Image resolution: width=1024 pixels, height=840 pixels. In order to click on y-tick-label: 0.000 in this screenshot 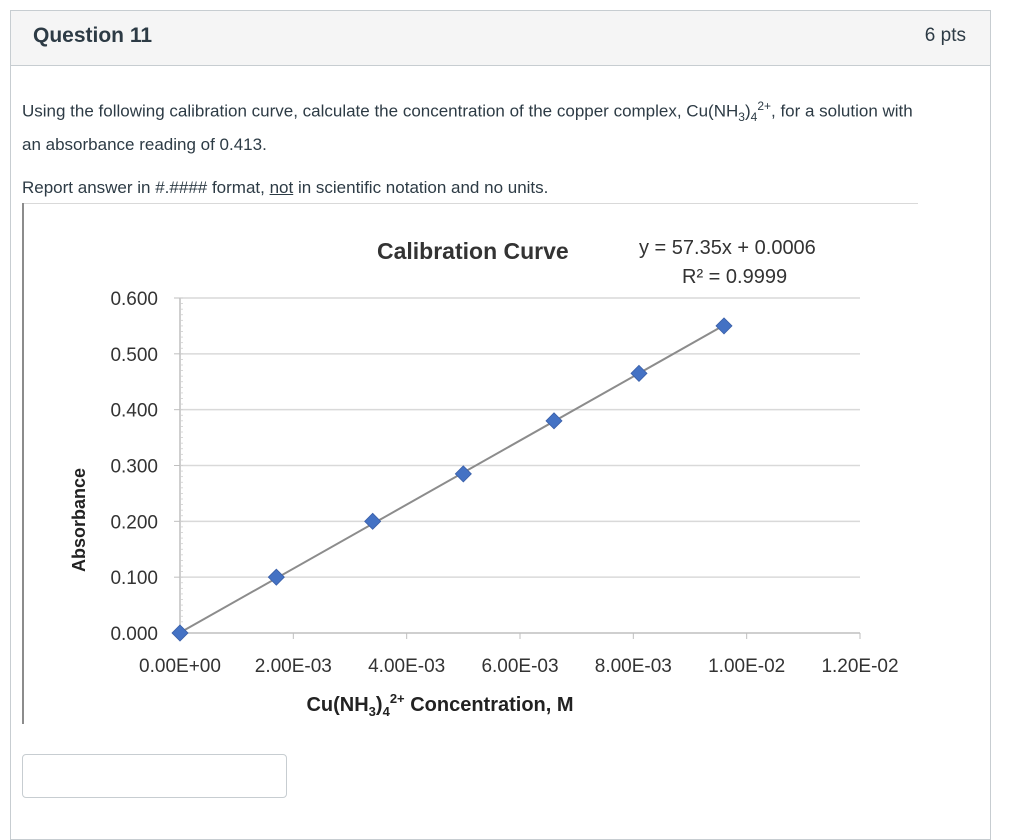, I will do `click(134, 634)`.